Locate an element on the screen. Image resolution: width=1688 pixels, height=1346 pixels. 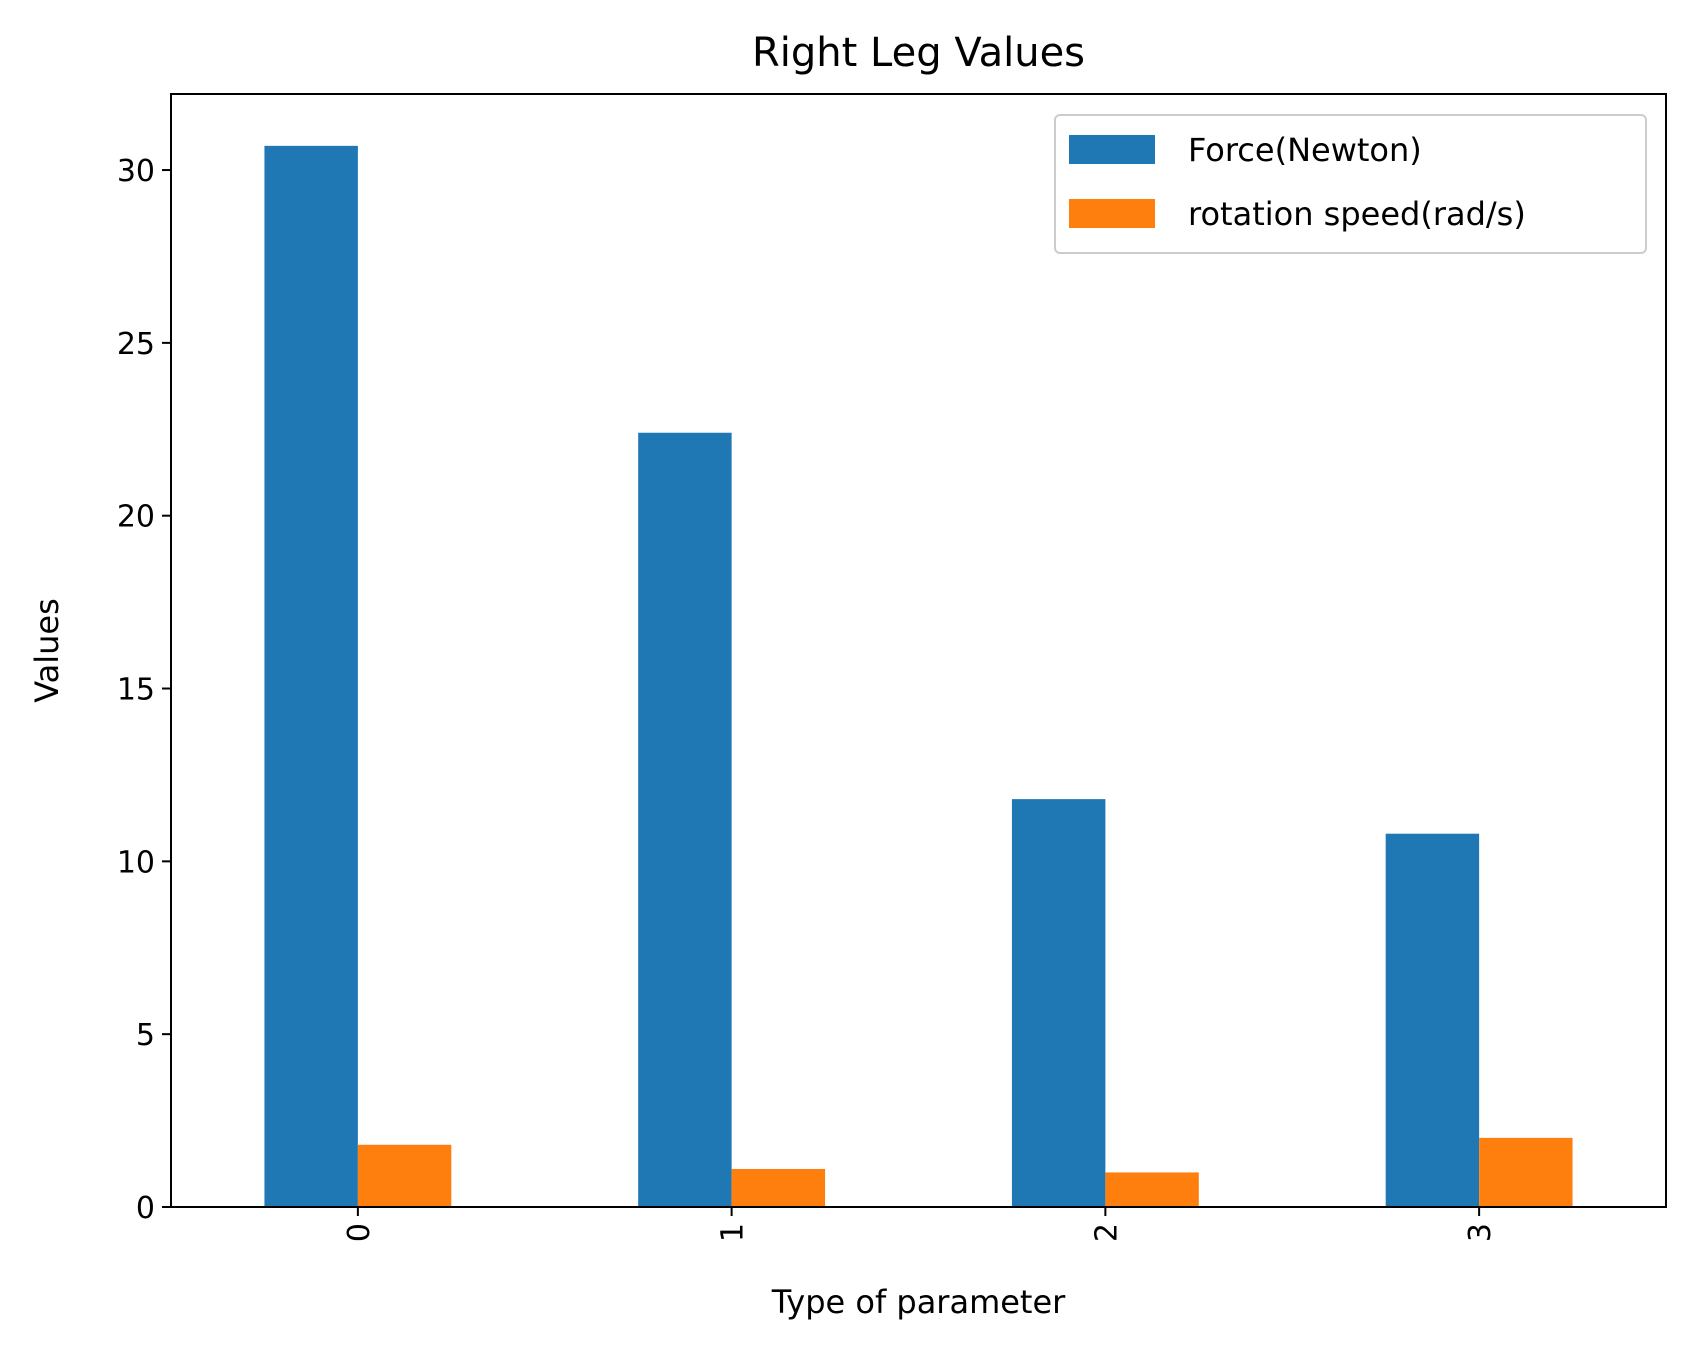
y-axis-ticks: 0 5 10 15 20 25 30 is located at coordinates (144, 690).